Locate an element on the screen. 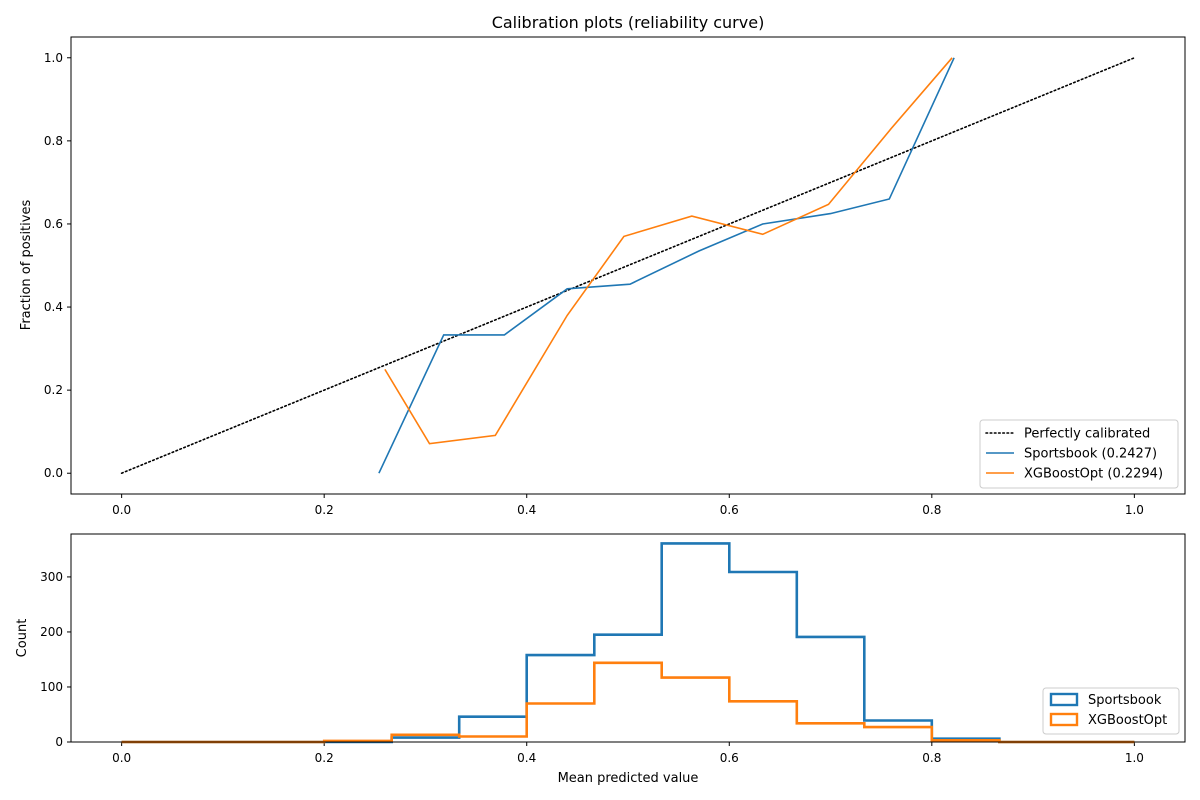 The width and height of the screenshot is (1200, 800). y-tick-label: 1.0 is located at coordinates (53, 58).